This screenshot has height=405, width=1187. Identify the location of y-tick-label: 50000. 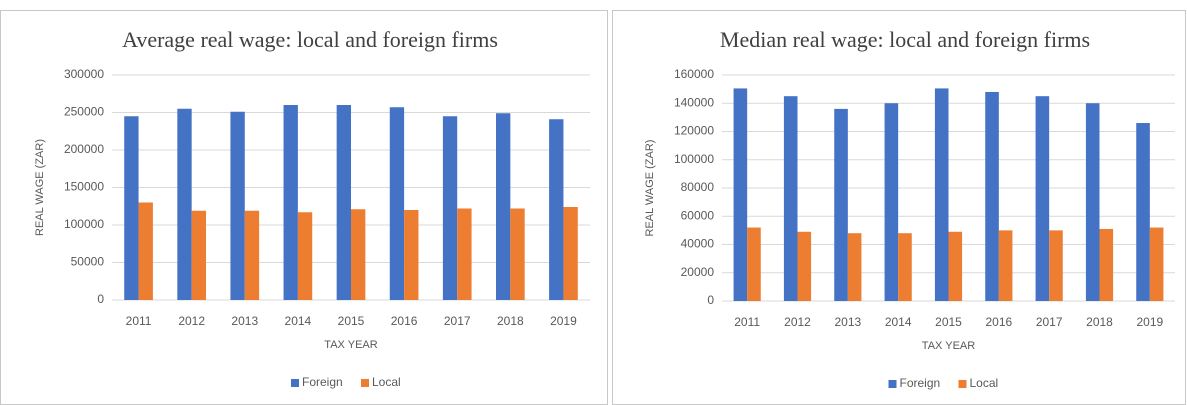
(88, 262).